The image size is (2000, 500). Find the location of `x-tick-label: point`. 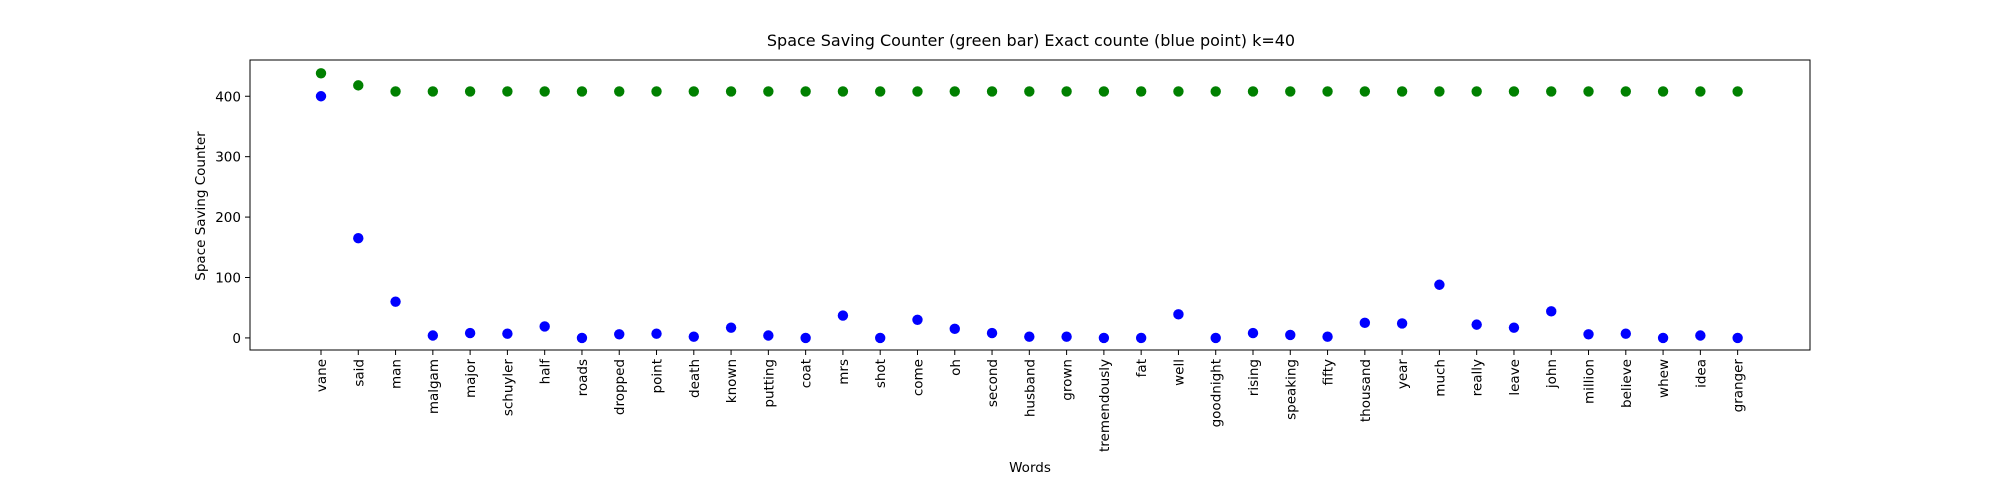

x-tick-label: point is located at coordinates (658, 376).